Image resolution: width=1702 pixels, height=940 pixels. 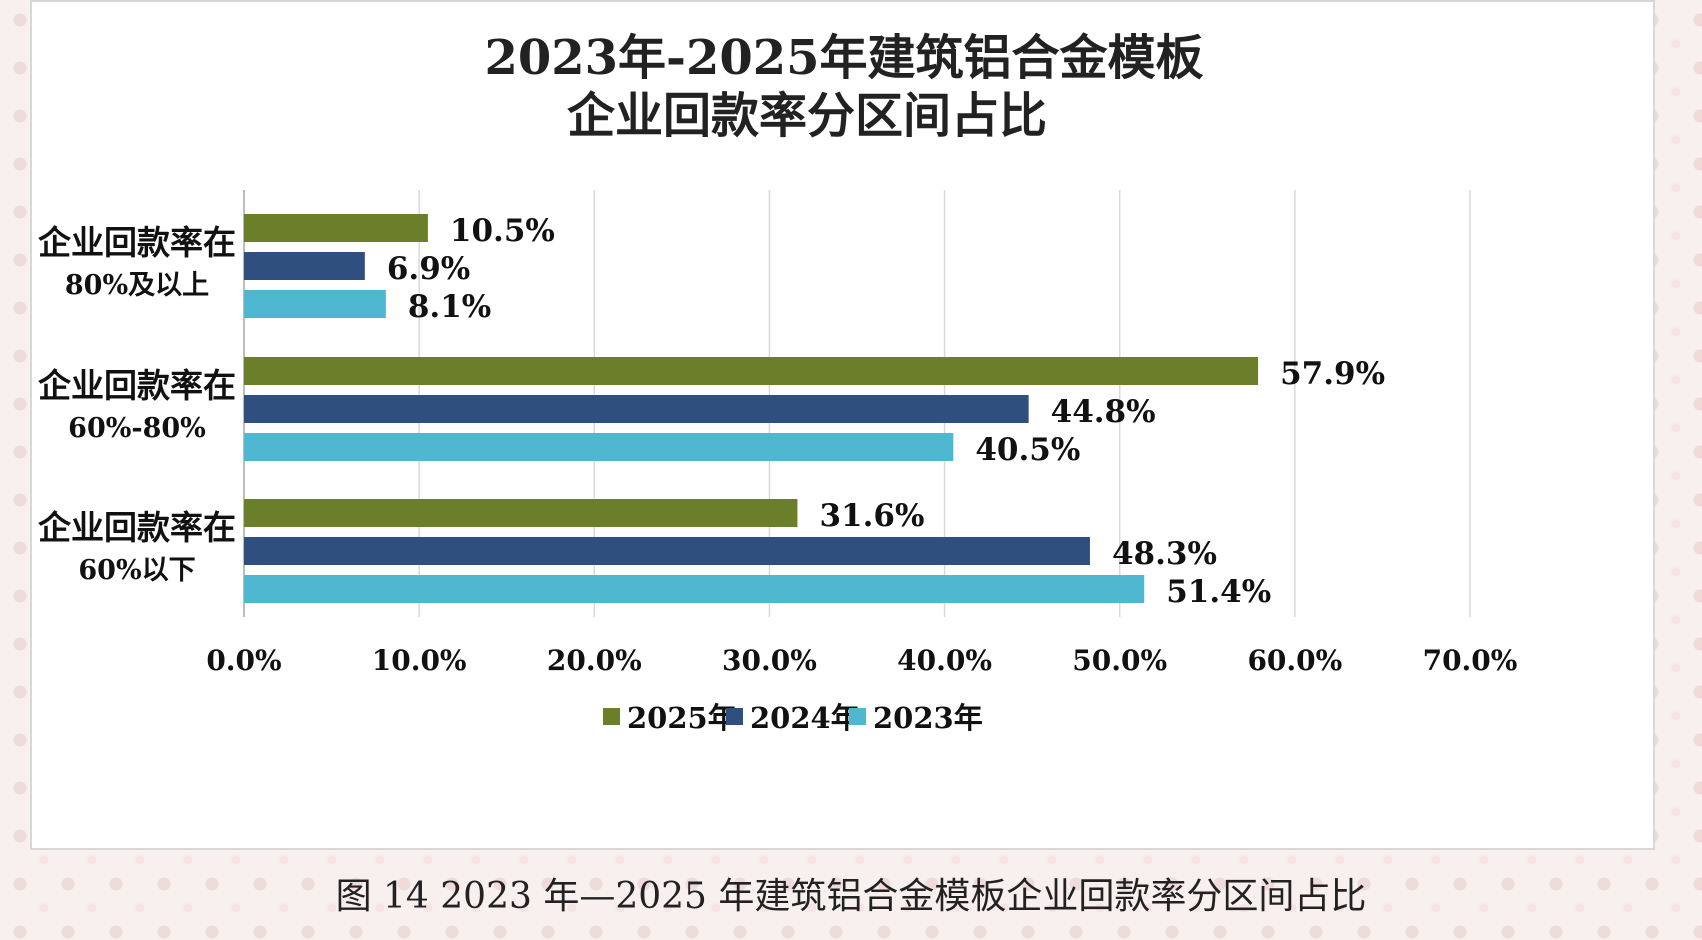 I want to click on data-label: 10.5%, so click(x=502, y=231).